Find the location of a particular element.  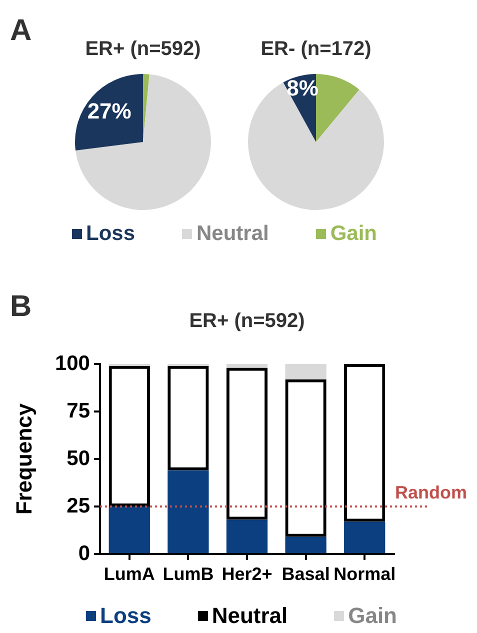

ref-line-label: Random is located at coordinates (431, 492).